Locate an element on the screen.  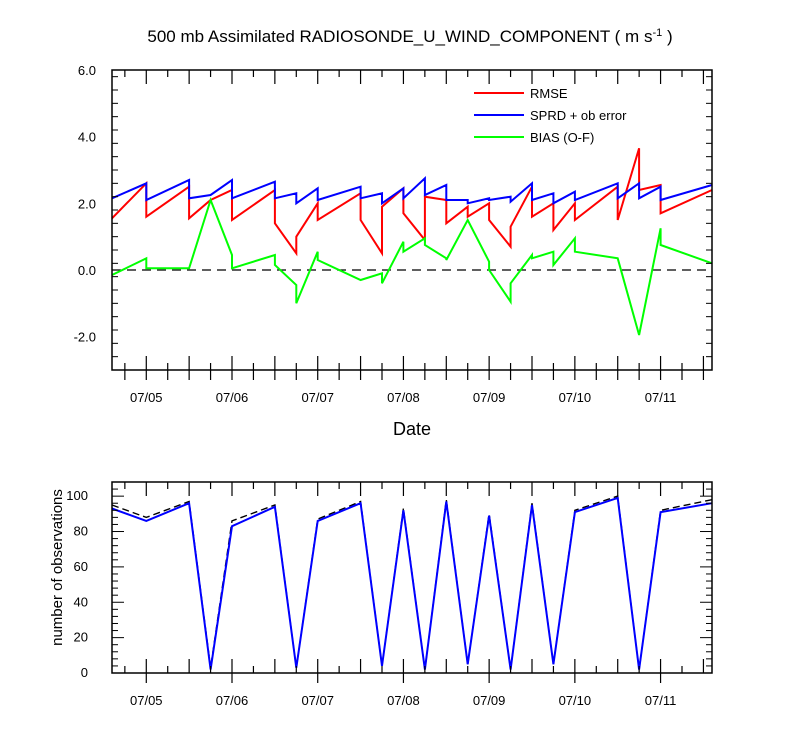
top-y-tick-labels: 6.0 4.0 2.0 0.0 -2.0 is located at coordinates (85, 204).